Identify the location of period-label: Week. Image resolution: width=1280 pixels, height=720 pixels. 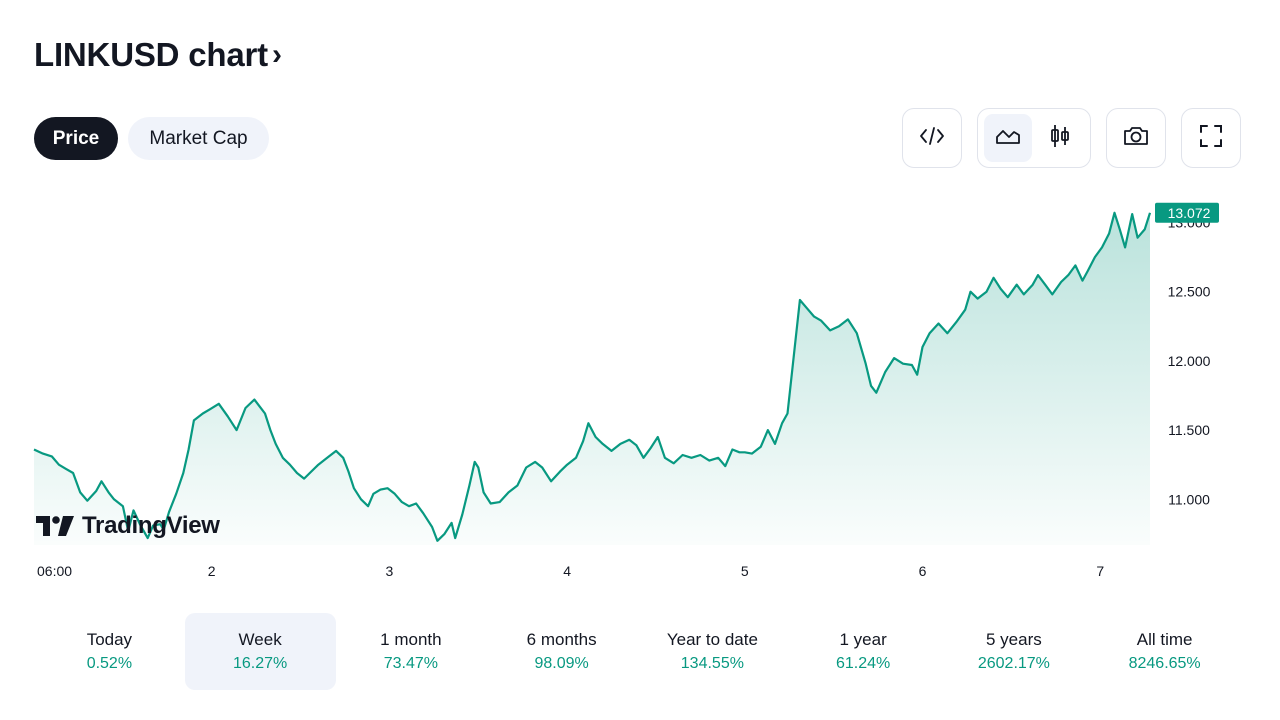
(260, 639).